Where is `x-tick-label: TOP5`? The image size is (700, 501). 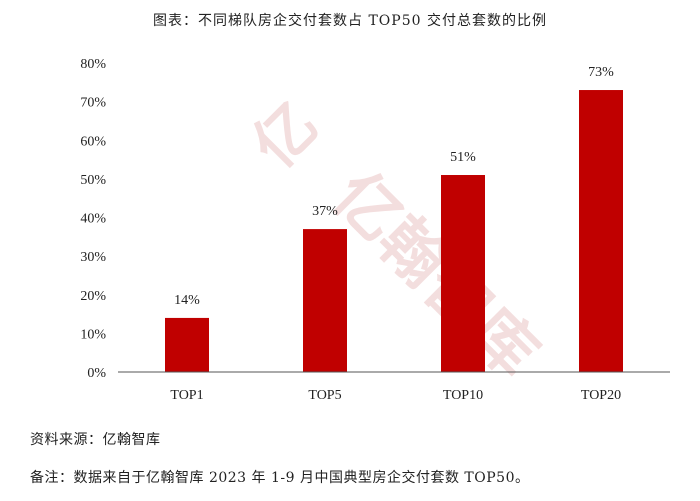
x-tick-label: TOP5 is located at coordinates (324, 395).